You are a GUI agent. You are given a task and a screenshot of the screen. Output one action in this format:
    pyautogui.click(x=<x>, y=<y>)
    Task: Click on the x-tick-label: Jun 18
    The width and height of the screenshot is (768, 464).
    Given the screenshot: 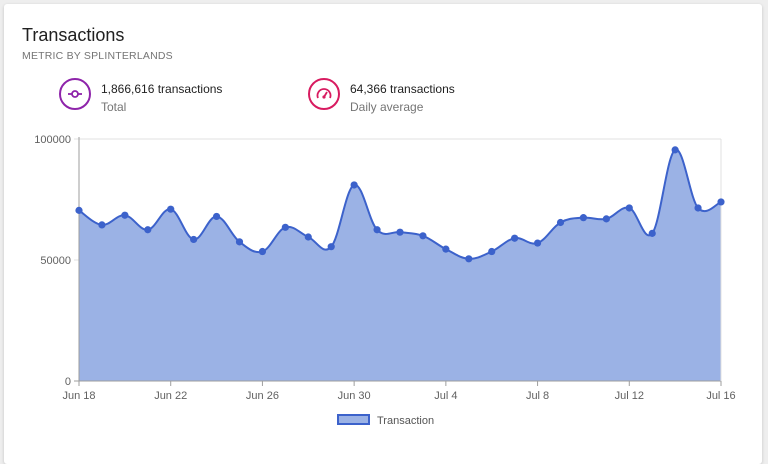 What is the action you would take?
    pyautogui.click(x=78, y=396)
    